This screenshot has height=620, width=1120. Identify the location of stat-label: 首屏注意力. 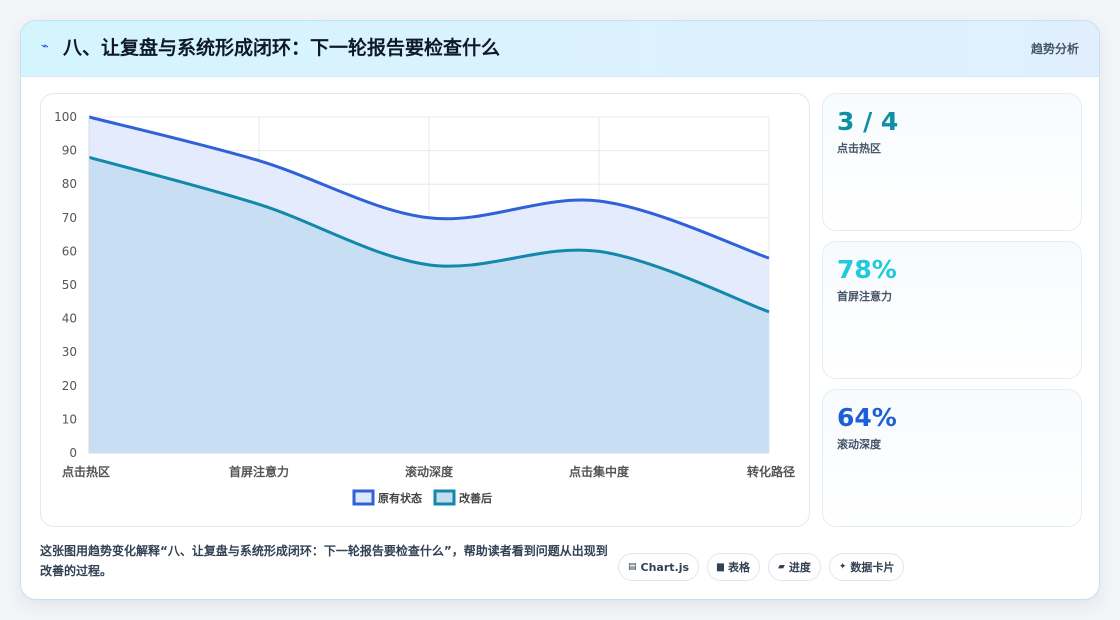
(864, 296).